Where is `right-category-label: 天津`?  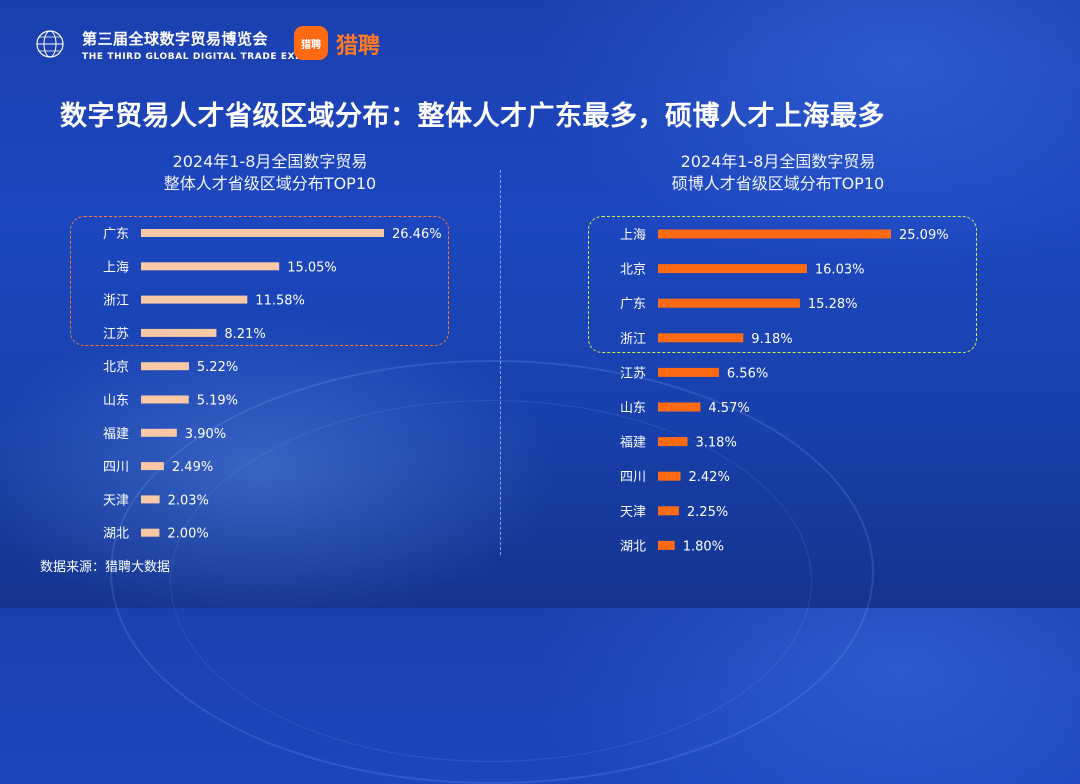 right-category-label: 天津 is located at coordinates (633, 512).